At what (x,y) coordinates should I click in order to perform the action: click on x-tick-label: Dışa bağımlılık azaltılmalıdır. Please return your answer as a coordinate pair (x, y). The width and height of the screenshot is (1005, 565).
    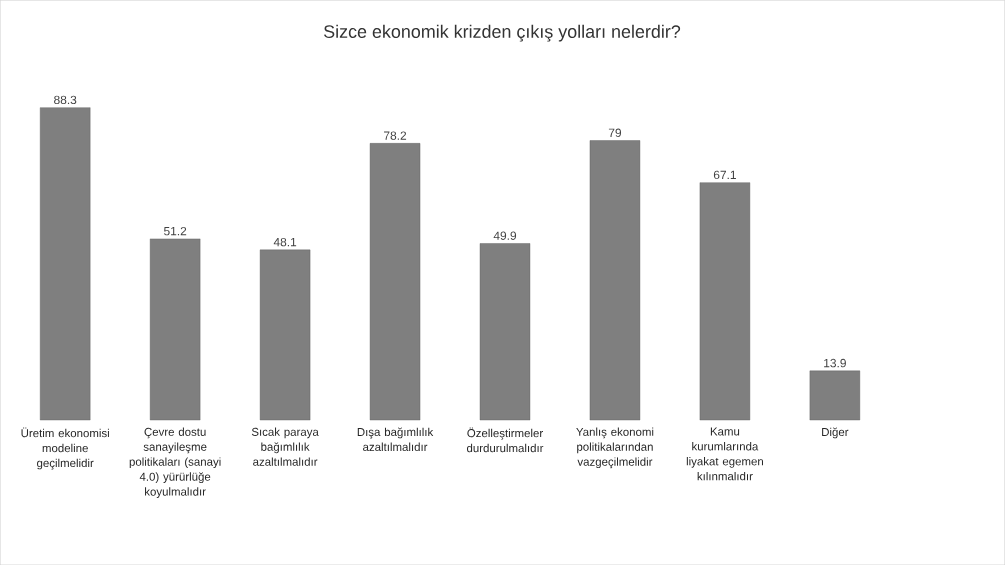
    Looking at the image, I should click on (395, 439).